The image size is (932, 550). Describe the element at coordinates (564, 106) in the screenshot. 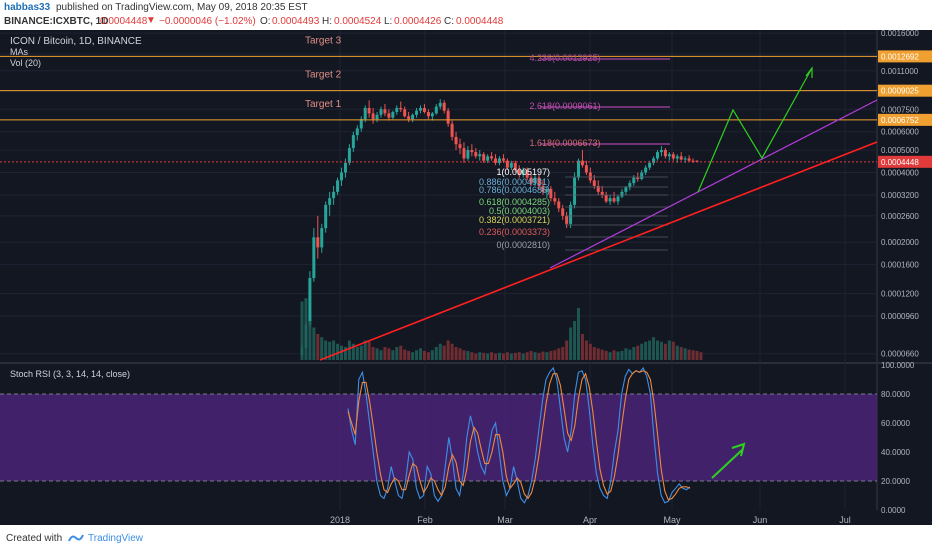

I see `fib-extension-label: 2.618(0.0009061)` at that location.